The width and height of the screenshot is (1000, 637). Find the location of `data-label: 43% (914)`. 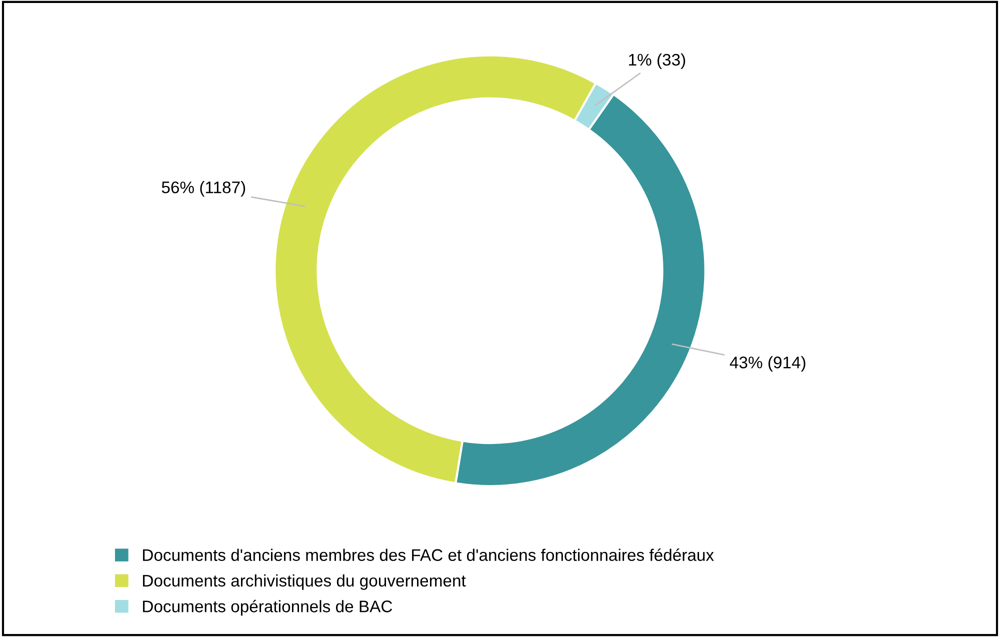

data-label: 43% (914) is located at coordinates (768, 364).